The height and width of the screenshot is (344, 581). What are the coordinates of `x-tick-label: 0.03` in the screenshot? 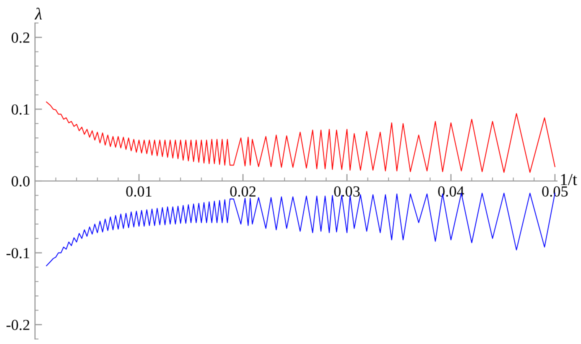 It's located at (347, 191).